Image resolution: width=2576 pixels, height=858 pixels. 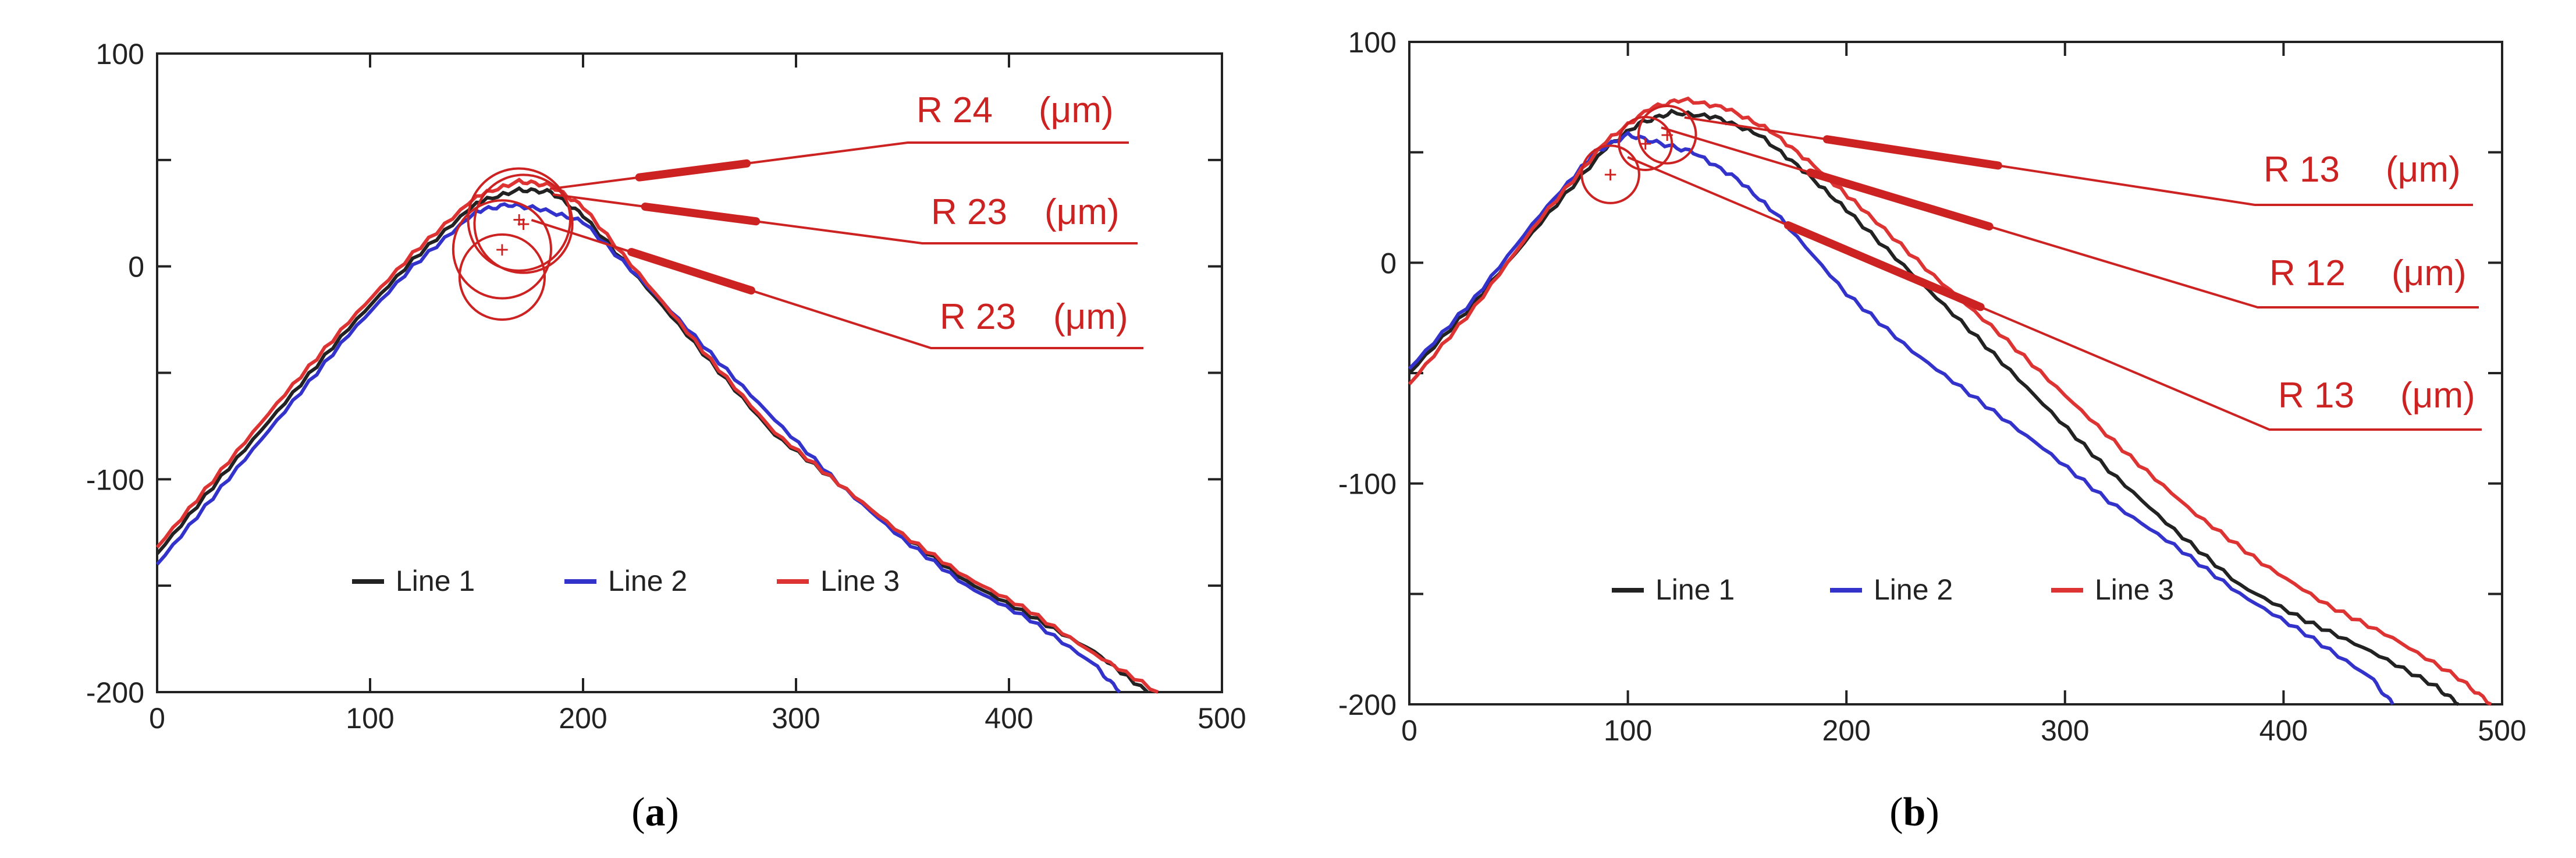 What do you see at coordinates (115, 479) in the screenshot?
I see `panel-a-y-tick-label: -100` at bounding box center [115, 479].